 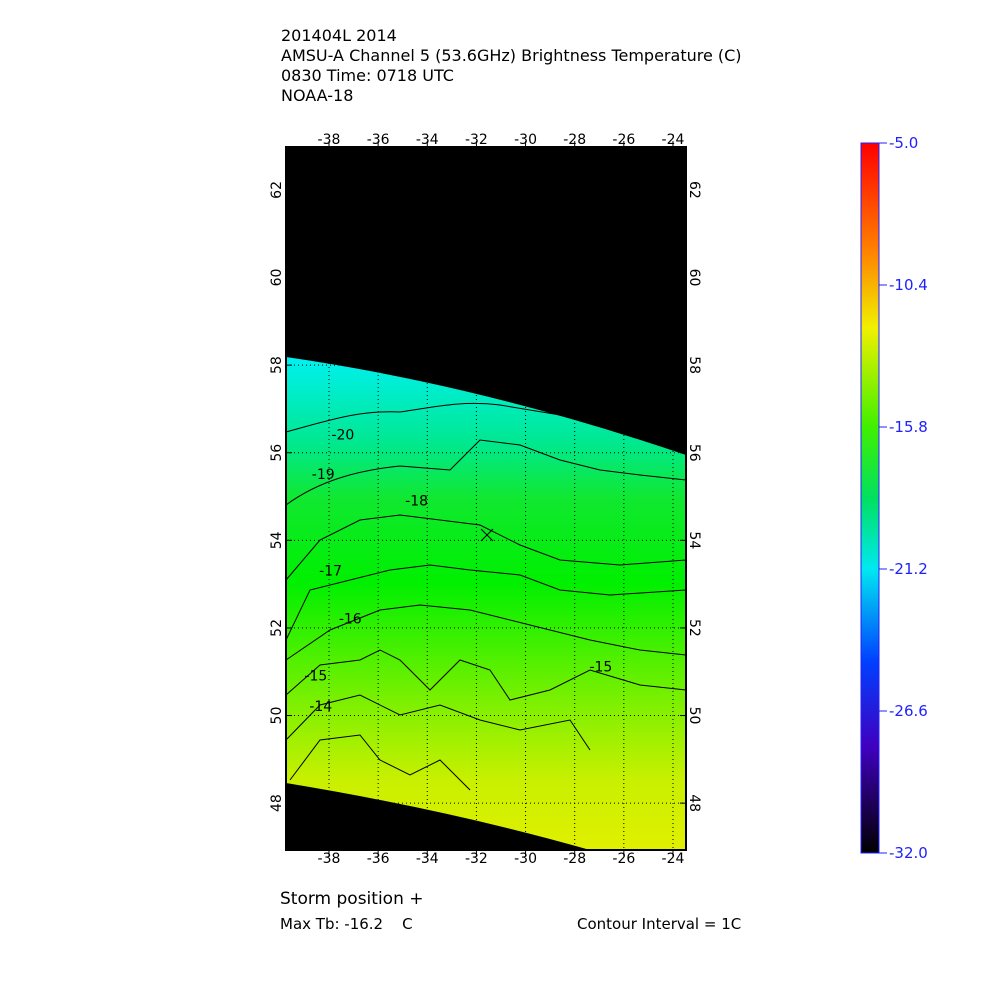 I want to click on title-line: NOAA-18, so click(x=317, y=95).